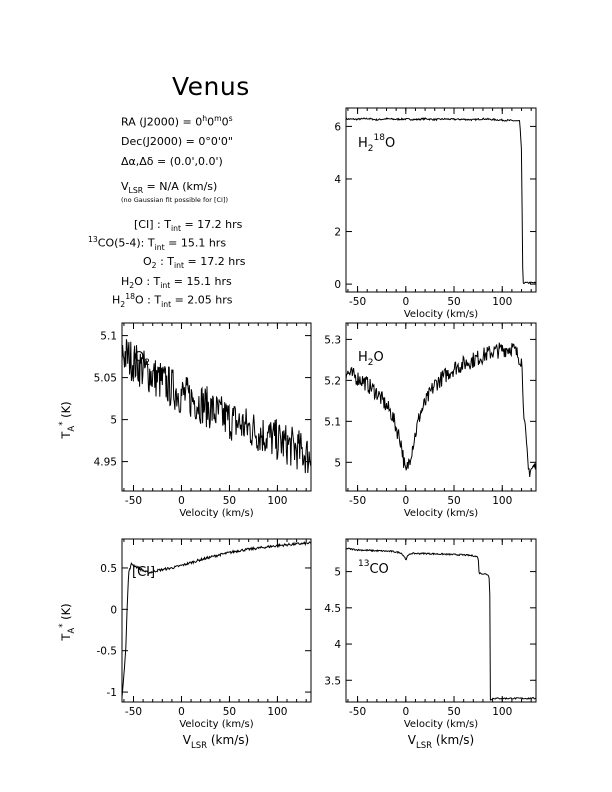 The image size is (612, 792). Describe the element at coordinates (424, 746) in the screenshot. I see `vlsr-label-13co-sub: LSR` at that location.